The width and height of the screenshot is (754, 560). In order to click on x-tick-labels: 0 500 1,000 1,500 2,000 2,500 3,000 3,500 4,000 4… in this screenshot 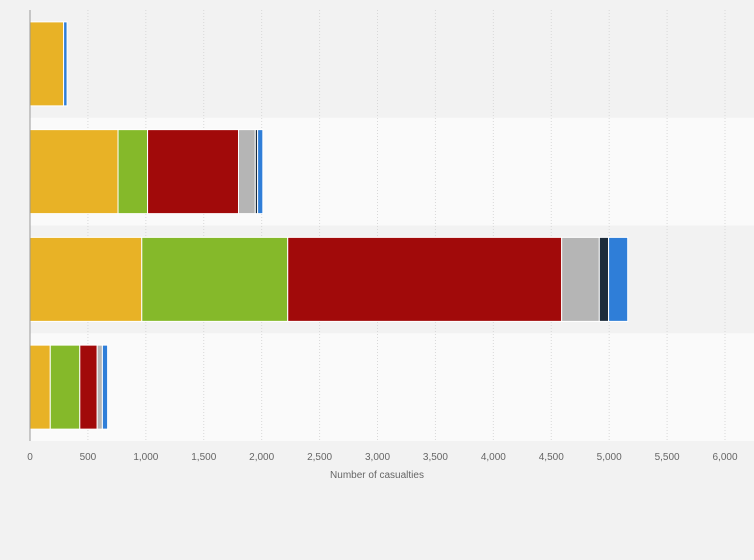, I will do `click(382, 457)`.